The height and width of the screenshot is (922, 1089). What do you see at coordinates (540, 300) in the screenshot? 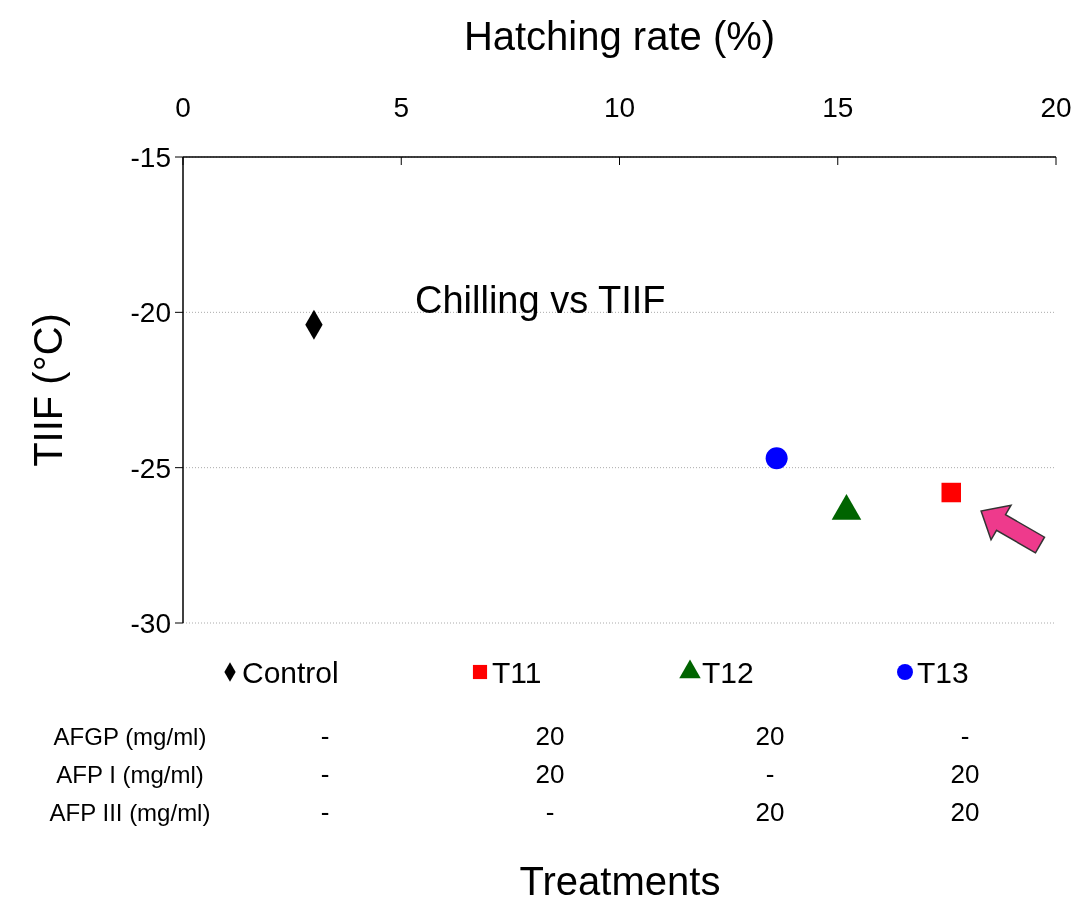
I see `text: Chilling vs TIIF` at bounding box center [540, 300].